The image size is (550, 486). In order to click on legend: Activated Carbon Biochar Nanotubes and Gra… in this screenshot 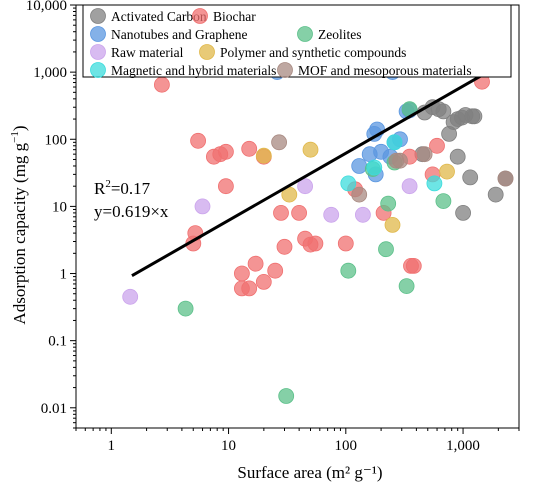, I will do `click(297, 41)`.